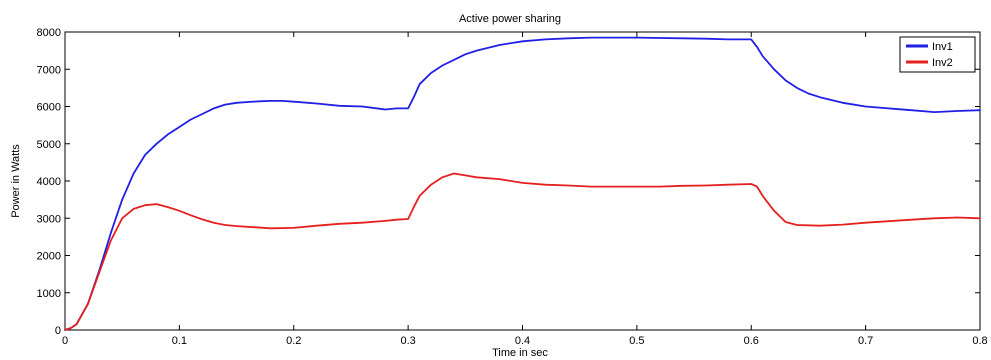 The width and height of the screenshot is (991, 360). Describe the element at coordinates (49, 145) in the screenshot. I see `y-tick-label: 5000` at that location.